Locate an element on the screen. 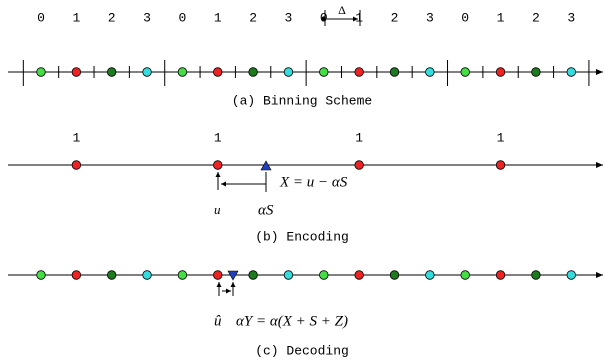  caption: (c) Decoding is located at coordinates (302, 350).